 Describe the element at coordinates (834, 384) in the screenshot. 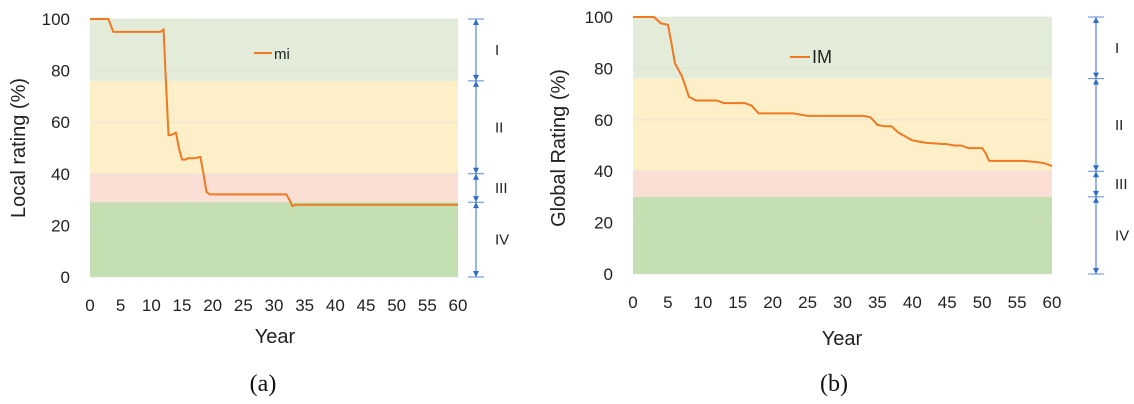

I see `panel-caption: (b)` at that location.